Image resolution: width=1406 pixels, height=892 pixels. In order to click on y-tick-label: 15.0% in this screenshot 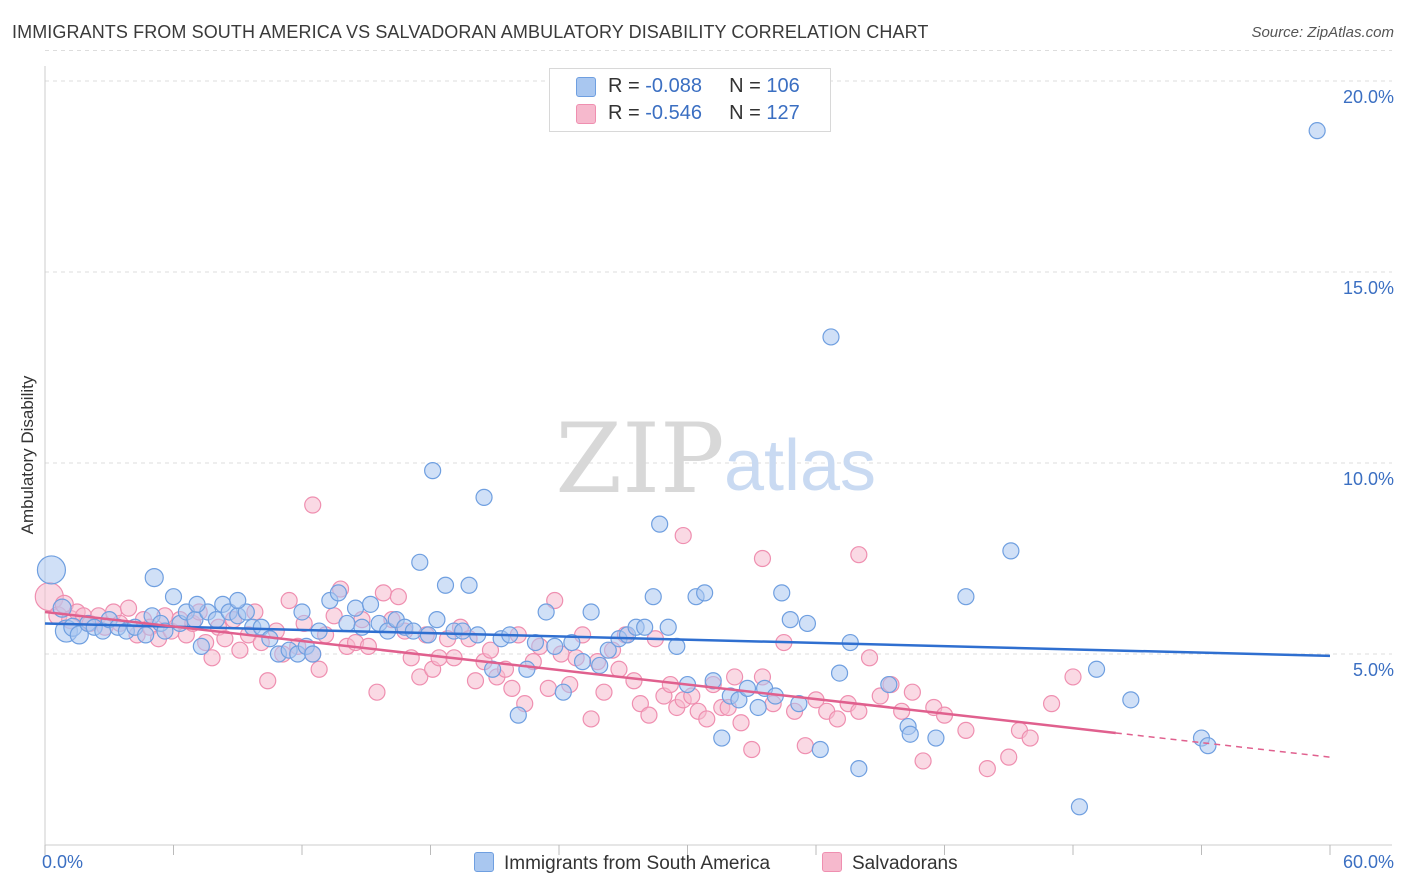, I will do `click(1368, 288)`.